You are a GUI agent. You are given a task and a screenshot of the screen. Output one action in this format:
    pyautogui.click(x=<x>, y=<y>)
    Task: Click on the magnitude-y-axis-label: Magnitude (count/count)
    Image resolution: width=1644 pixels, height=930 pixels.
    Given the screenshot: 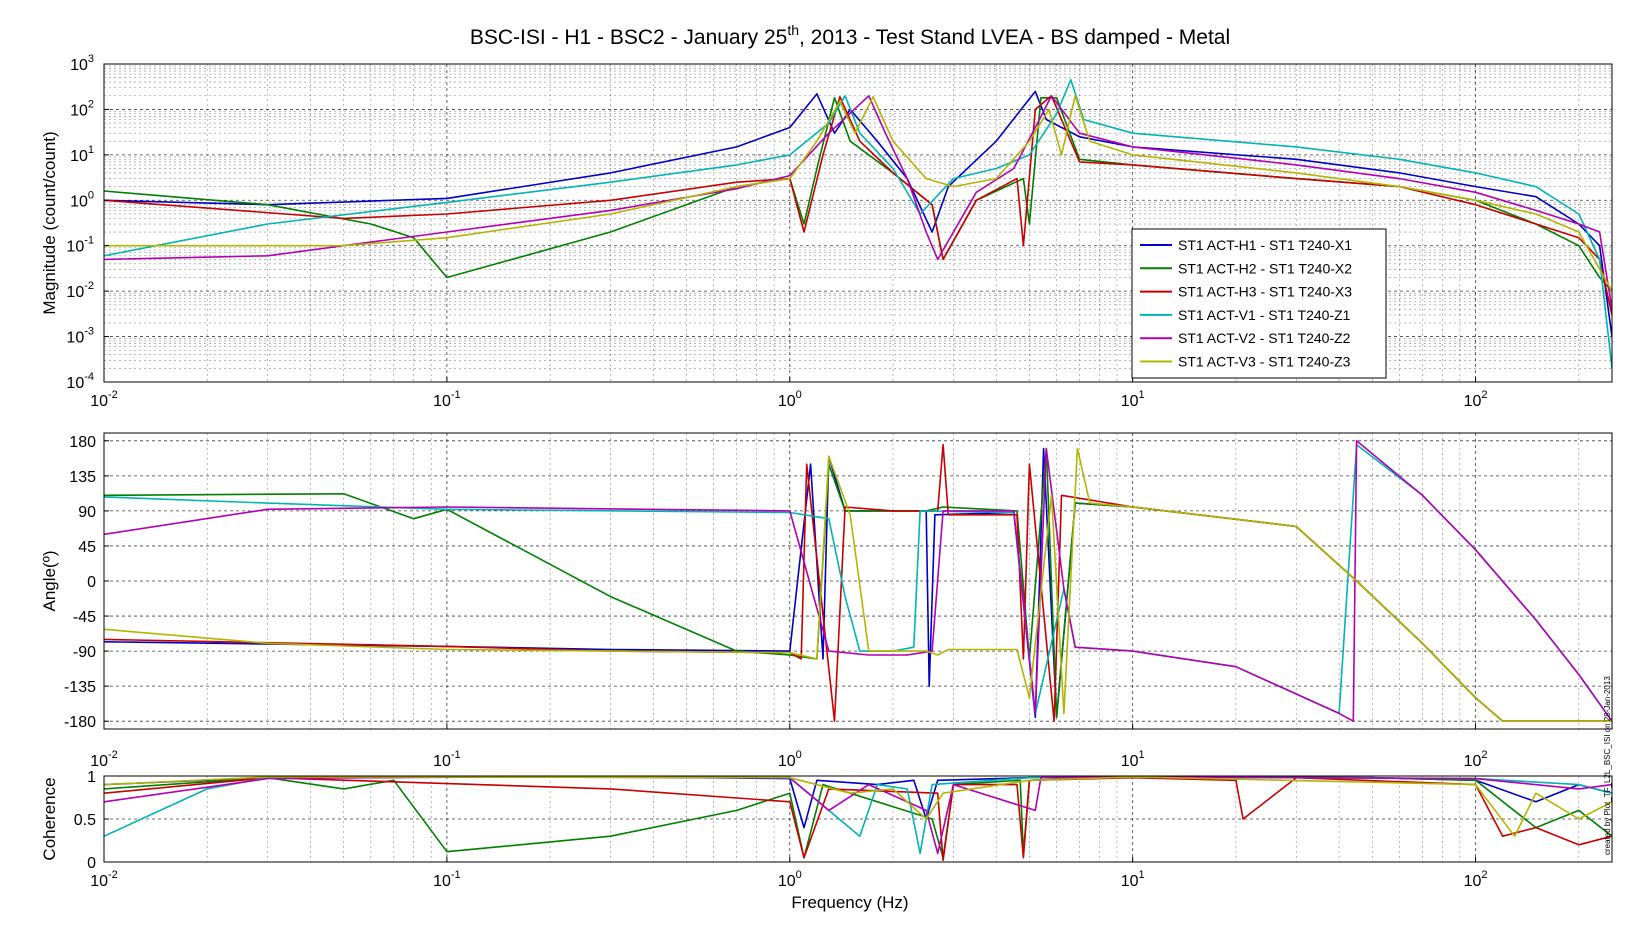 What is the action you would take?
    pyautogui.click(x=49, y=222)
    